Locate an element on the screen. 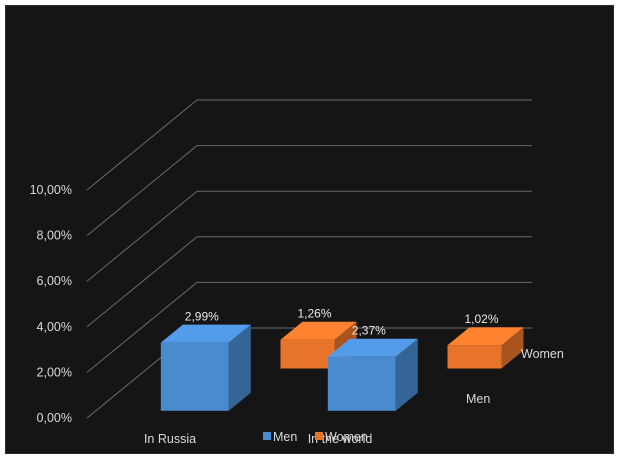 The image size is (619, 459). category-label: In the world is located at coordinates (340, 439).